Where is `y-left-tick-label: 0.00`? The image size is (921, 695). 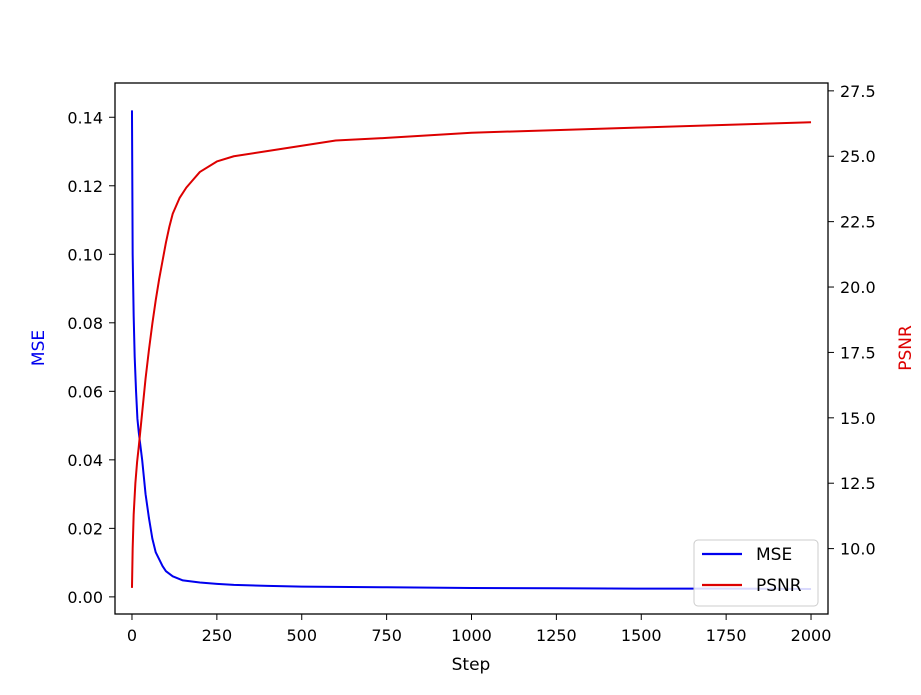
y-left-tick-label: 0.00 is located at coordinates (85, 597).